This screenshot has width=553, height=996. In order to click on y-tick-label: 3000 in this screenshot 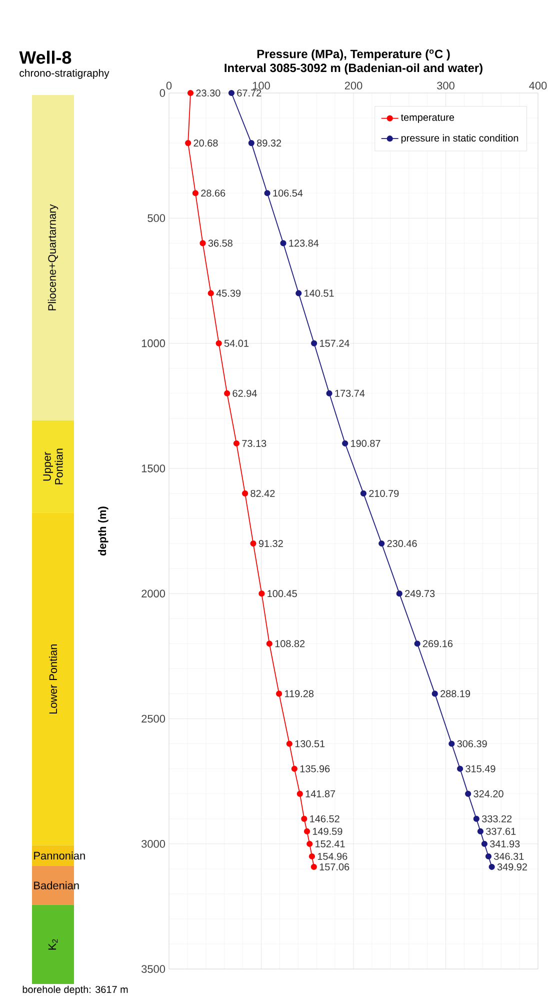, I will do `click(154, 844)`.